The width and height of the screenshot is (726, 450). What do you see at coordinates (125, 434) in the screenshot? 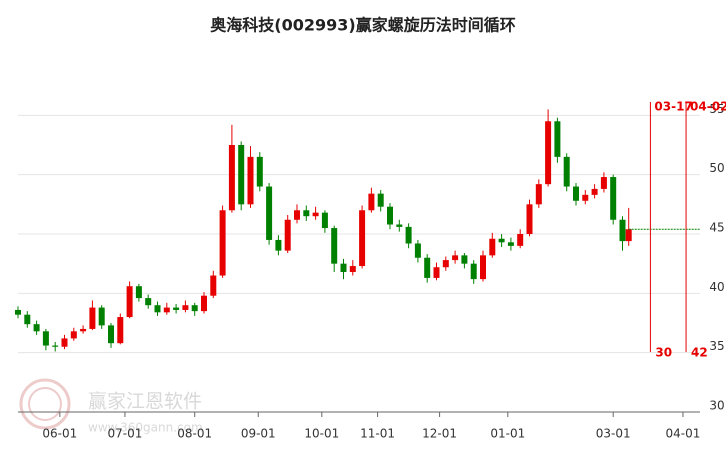
I see `x-tick-label: 07-01` at bounding box center [125, 434].